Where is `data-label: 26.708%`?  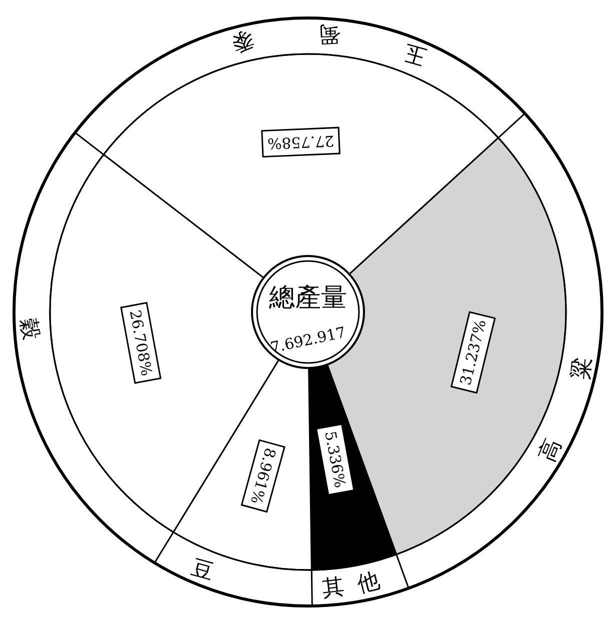 data-label: 26.708% is located at coordinates (141, 343).